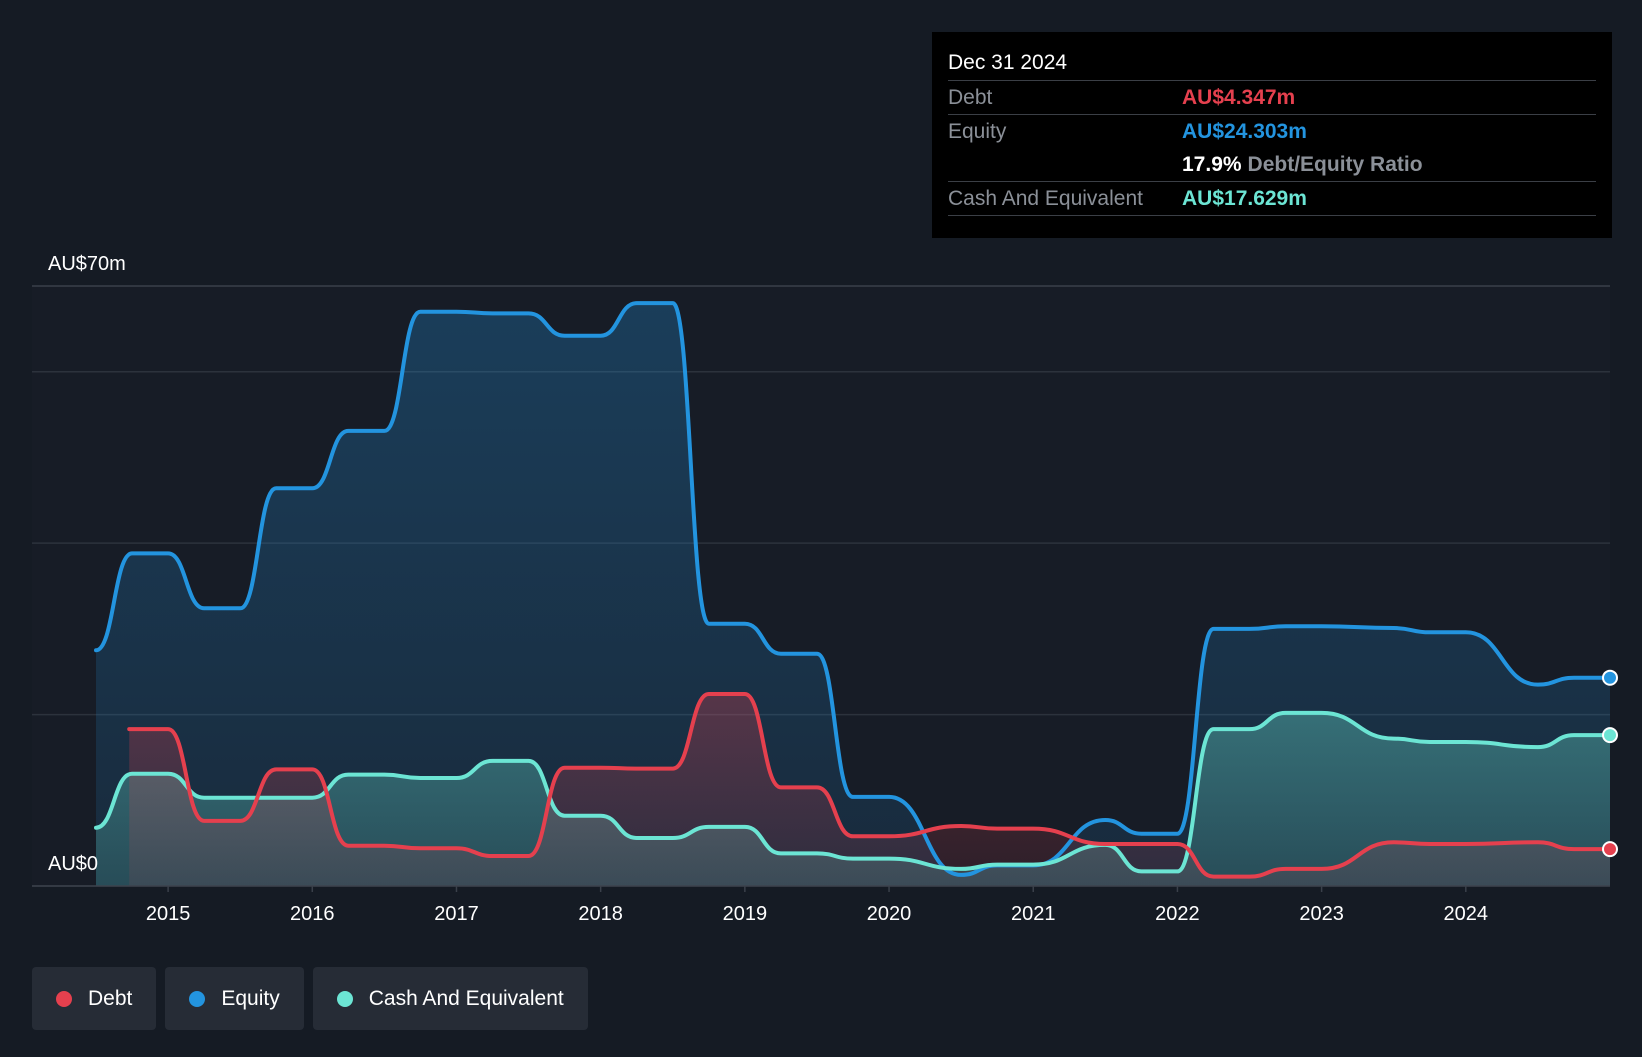  Describe the element at coordinates (889, 914) in the screenshot. I see `x-tick-label-2020: 2020` at that location.